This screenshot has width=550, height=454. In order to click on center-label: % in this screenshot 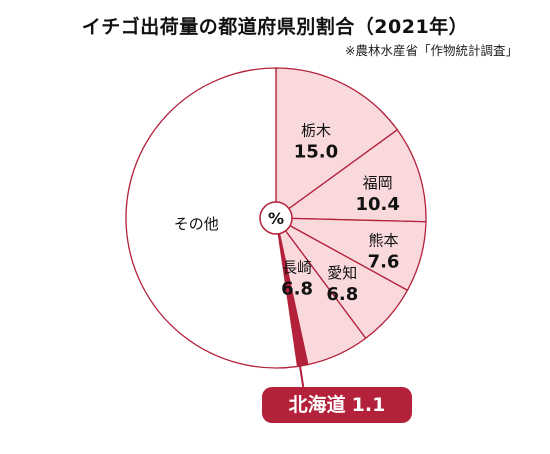, I will do `click(276, 218)`.